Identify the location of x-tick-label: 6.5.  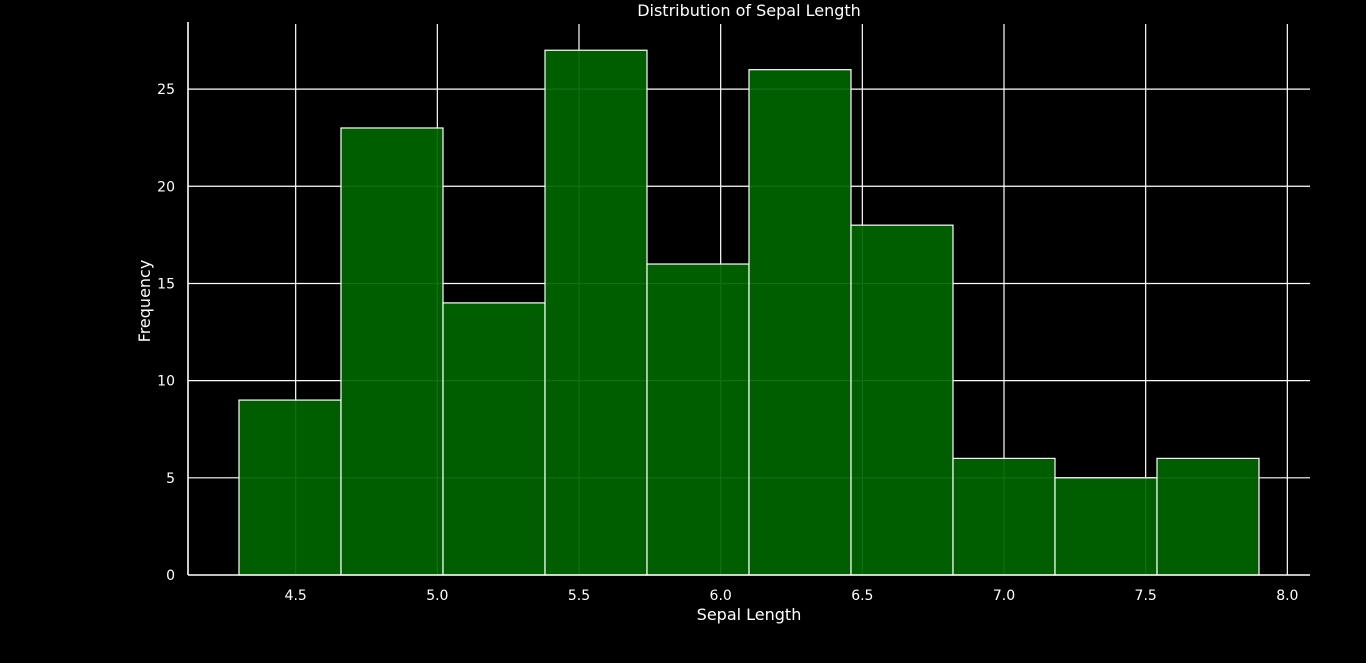
(862, 596).